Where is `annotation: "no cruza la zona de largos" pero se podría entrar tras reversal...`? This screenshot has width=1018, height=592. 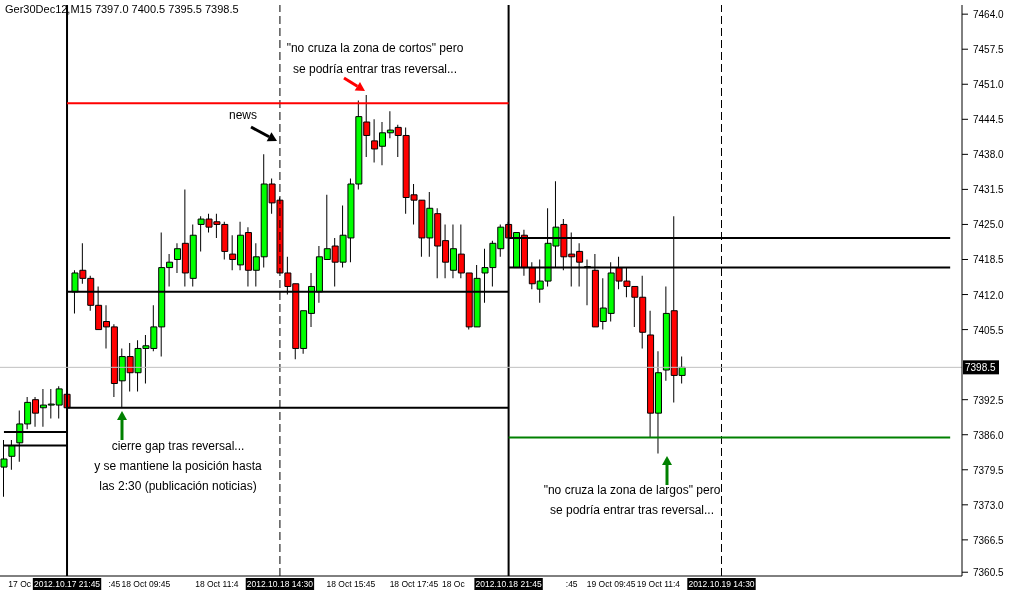
annotation: "no cruza la zona de largos" pero se podría entrar tras reversal... is located at coordinates (632, 500).